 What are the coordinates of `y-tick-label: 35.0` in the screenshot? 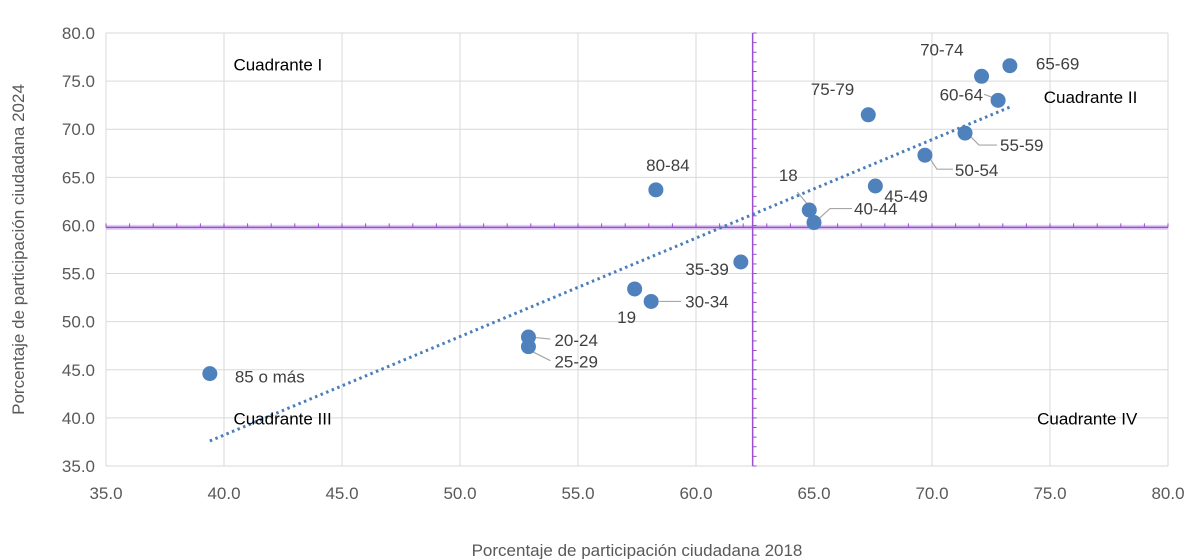 It's located at (78, 466).